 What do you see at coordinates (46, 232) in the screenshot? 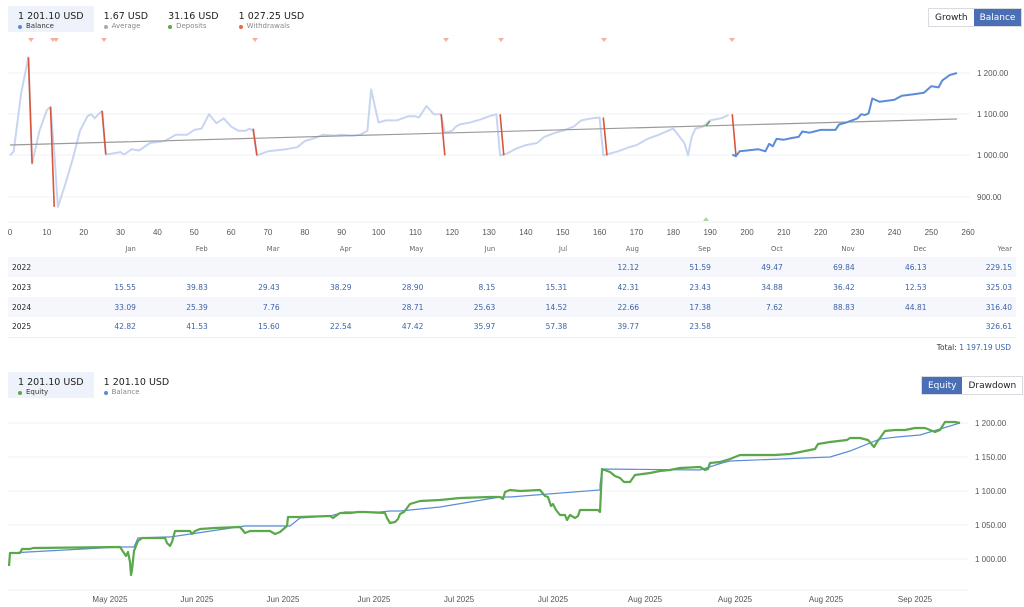
I see `x-tick: 10` at bounding box center [46, 232].